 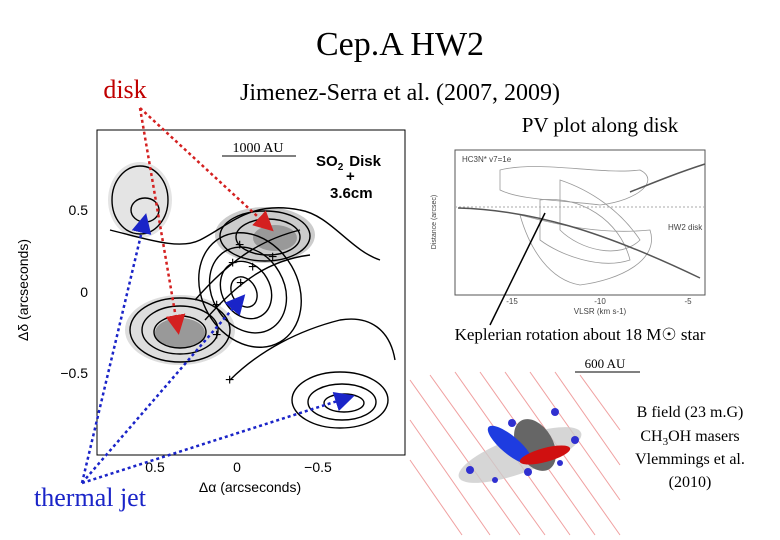 What do you see at coordinates (400, 44) in the screenshot?
I see `title: Cep.A HW2` at bounding box center [400, 44].